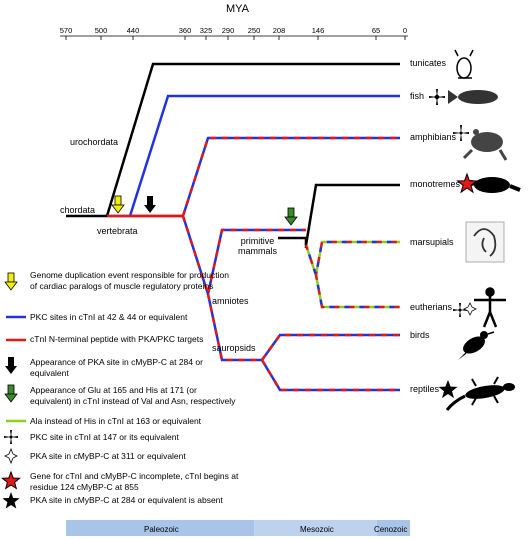 This screenshot has height=540, width=532. What do you see at coordinates (11, 281) in the screenshot?
I see `legend-yellow-arrow` at bounding box center [11, 281].